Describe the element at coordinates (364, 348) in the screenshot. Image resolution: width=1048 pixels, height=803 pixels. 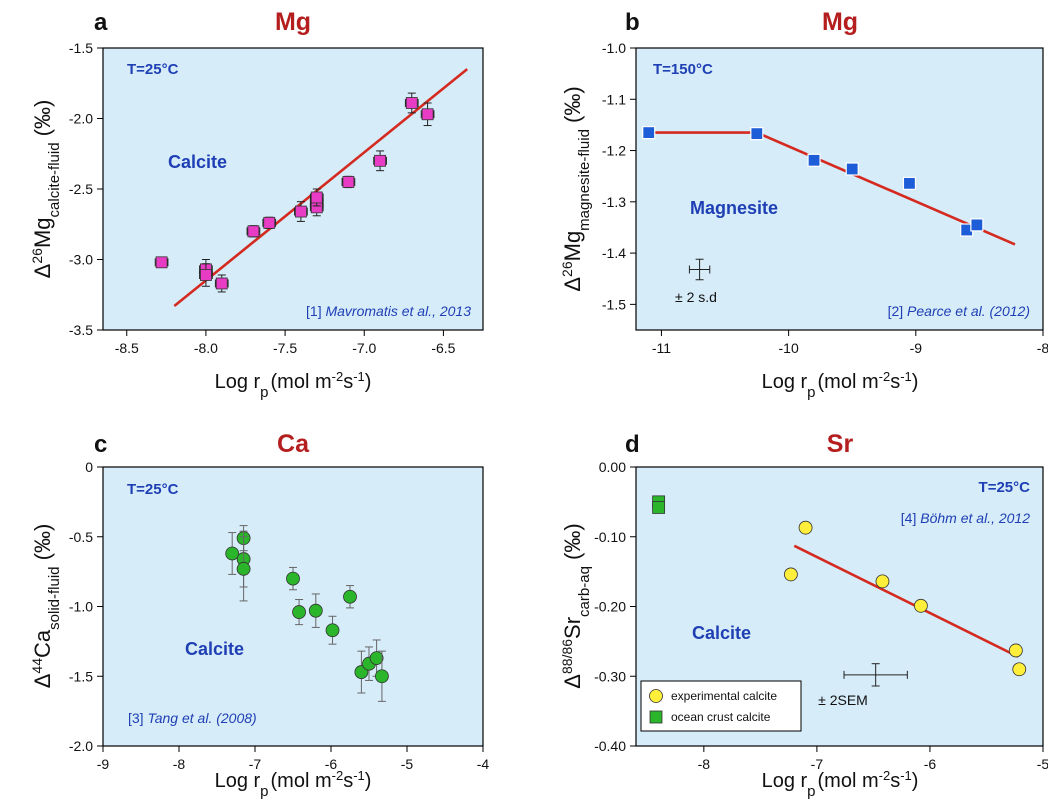
I see `x-tick-label: -7.0` at that location.